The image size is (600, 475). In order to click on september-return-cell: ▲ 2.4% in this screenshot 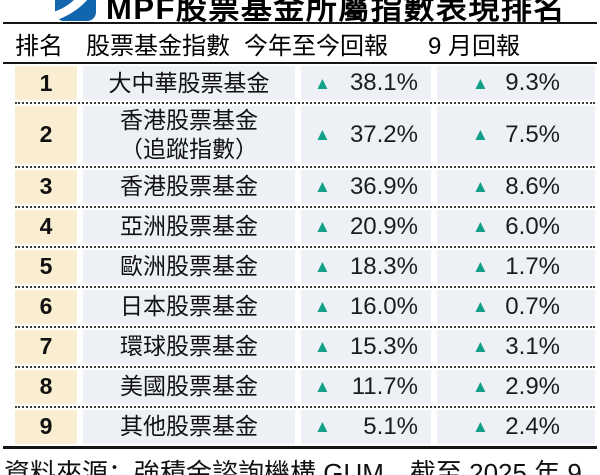, I will do `click(516, 426)`.